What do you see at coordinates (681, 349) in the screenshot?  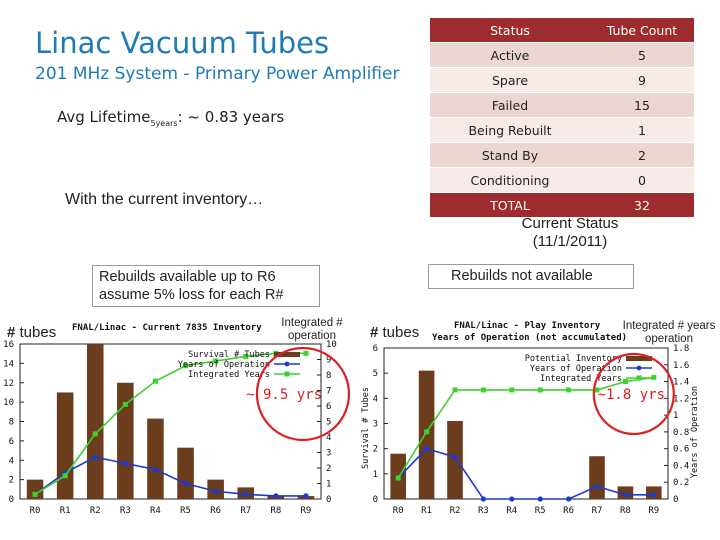 I see `y2-tick-label: 1.8` at bounding box center [681, 349].